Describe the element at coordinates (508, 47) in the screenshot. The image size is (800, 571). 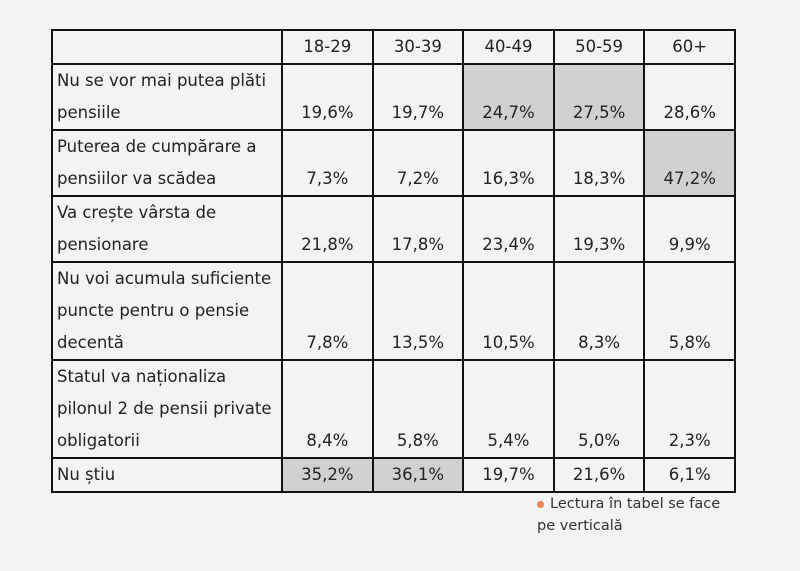
I see `column-header: 40-49` at that location.